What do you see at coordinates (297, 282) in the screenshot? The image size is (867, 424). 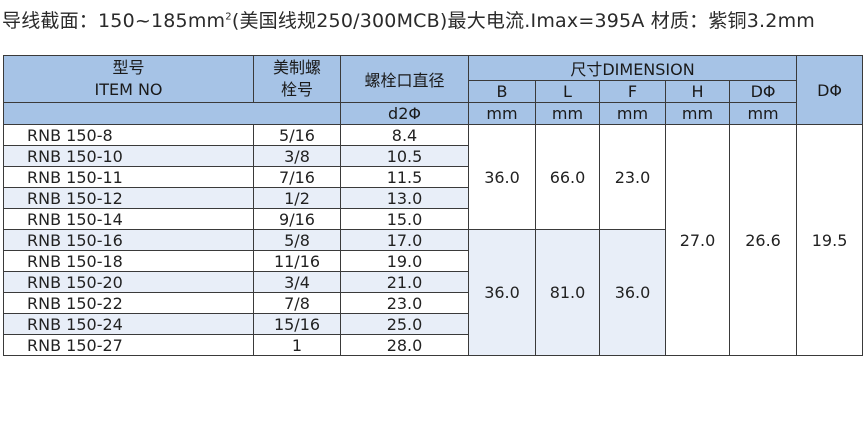 I see `cell-thread: 3/4` at bounding box center [297, 282].